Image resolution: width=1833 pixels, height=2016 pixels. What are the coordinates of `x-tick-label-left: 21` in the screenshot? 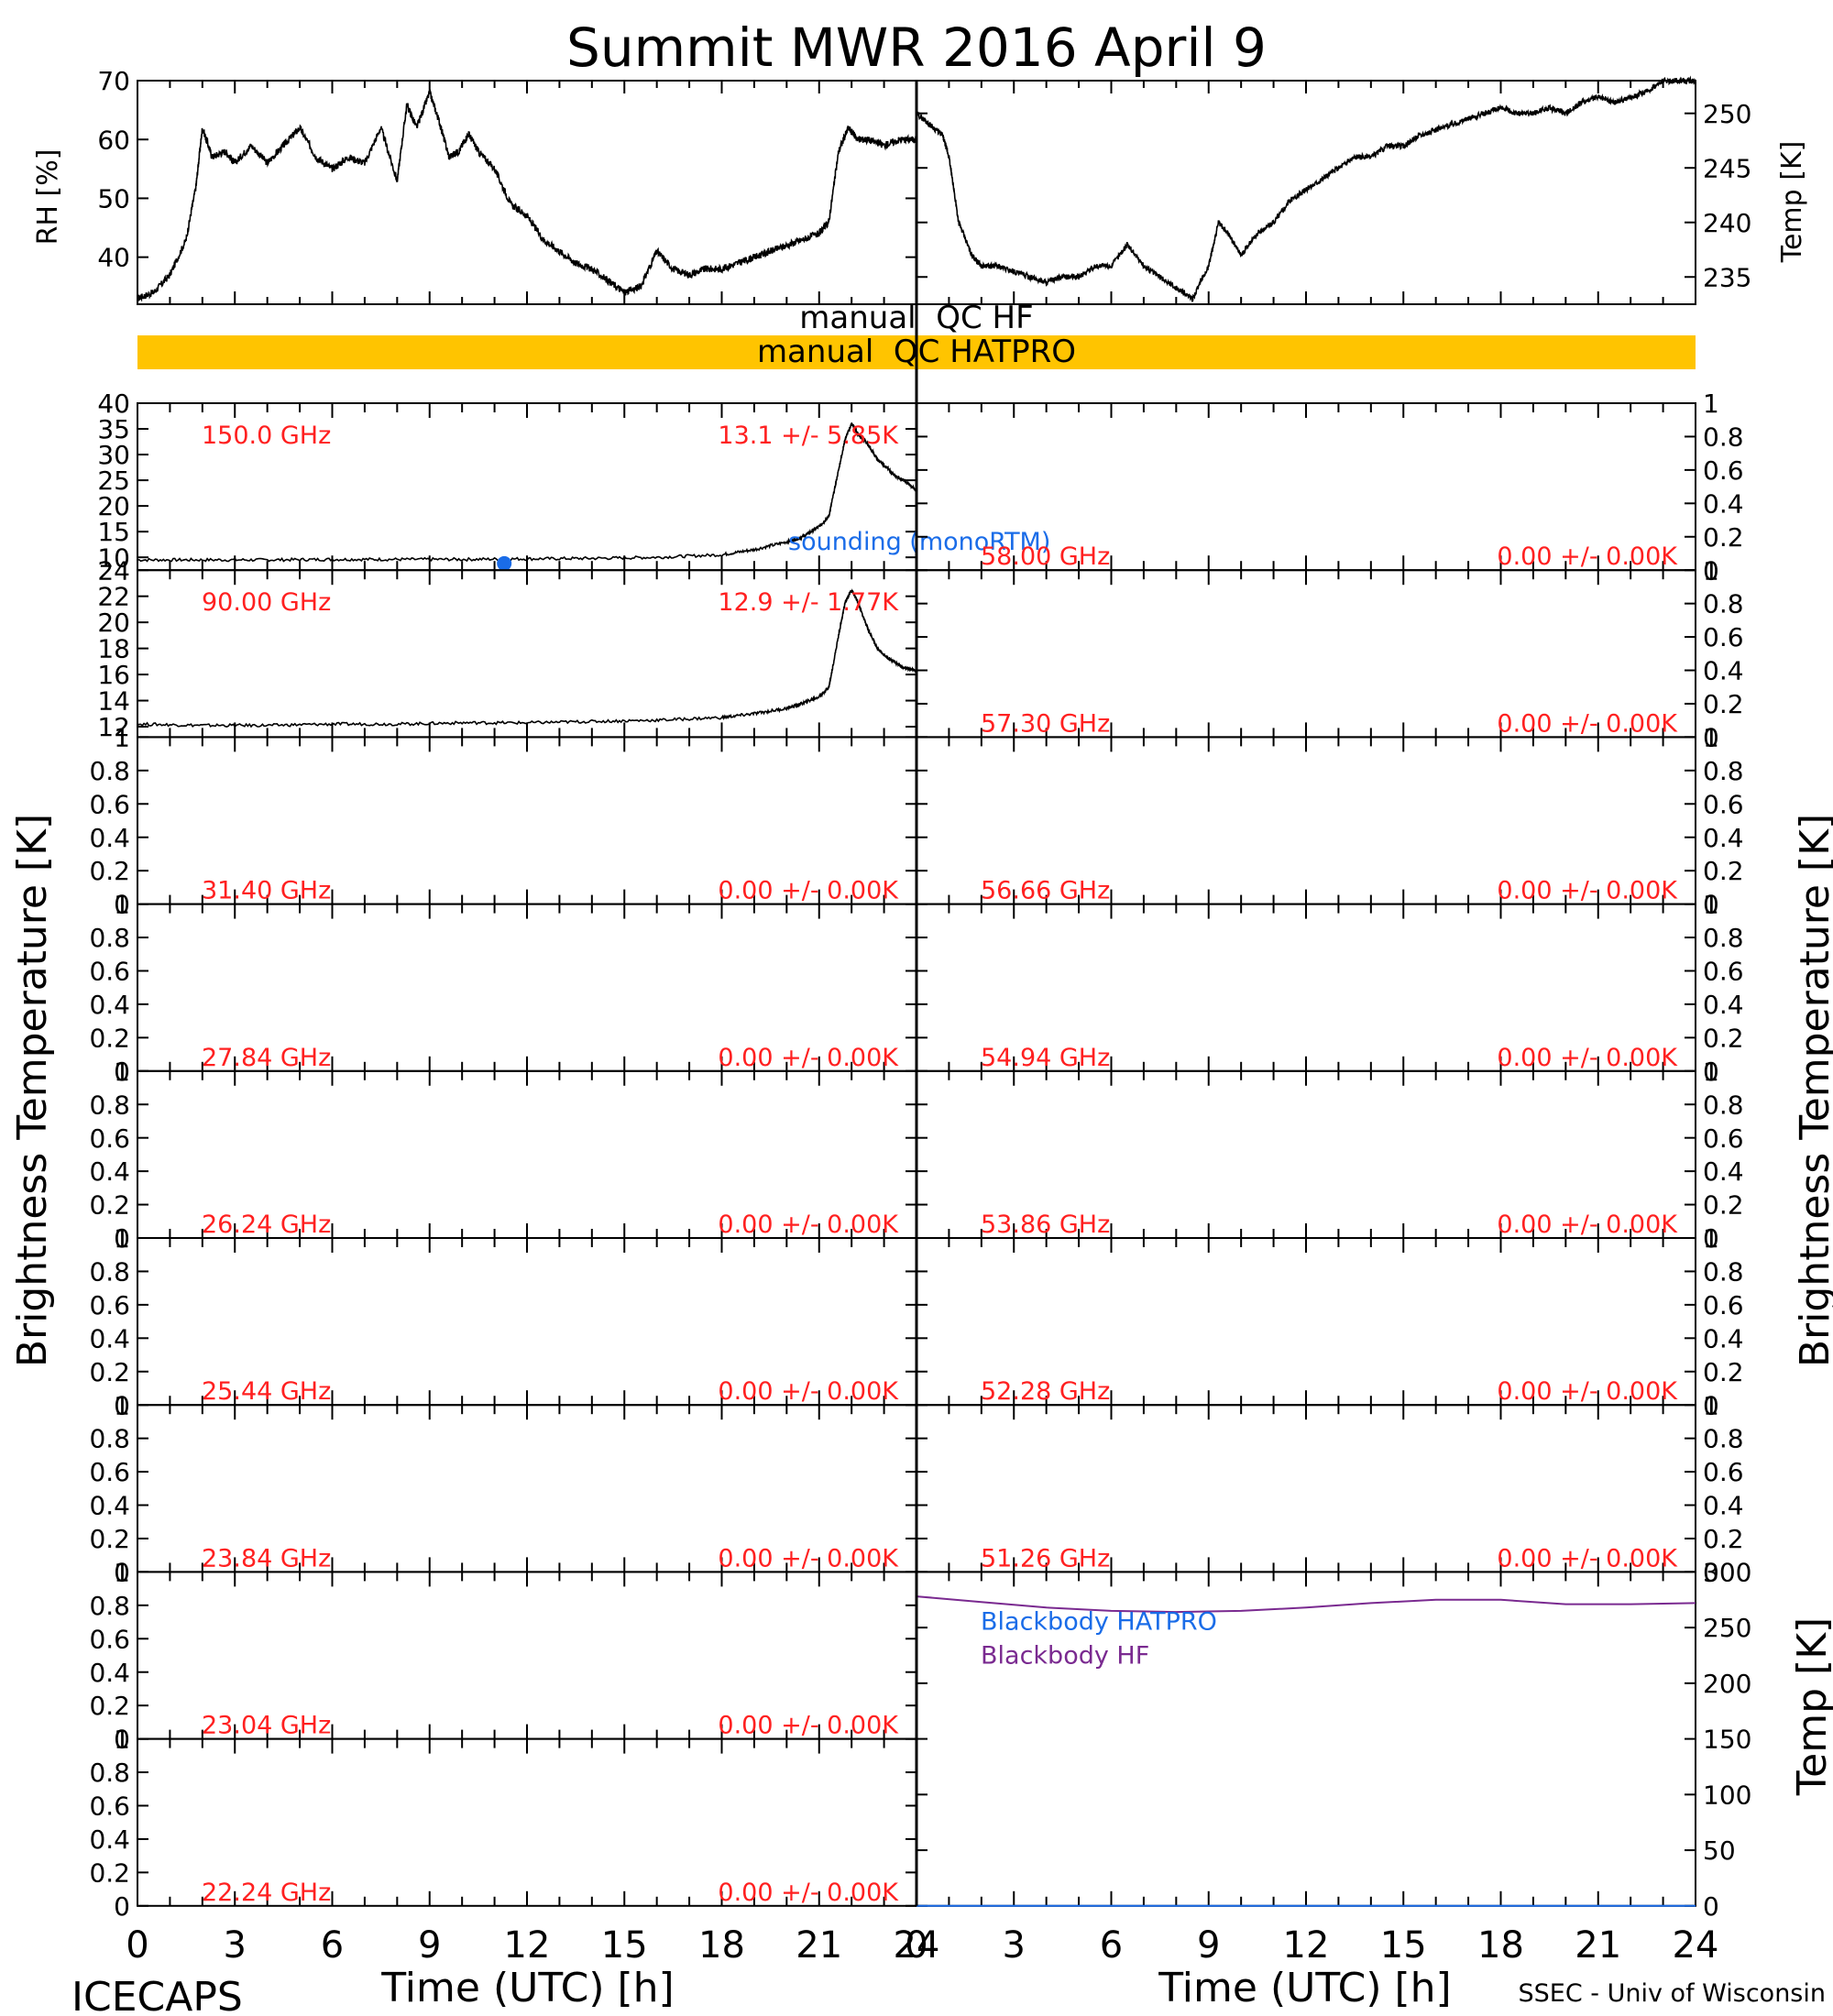 It's located at (819, 1945).